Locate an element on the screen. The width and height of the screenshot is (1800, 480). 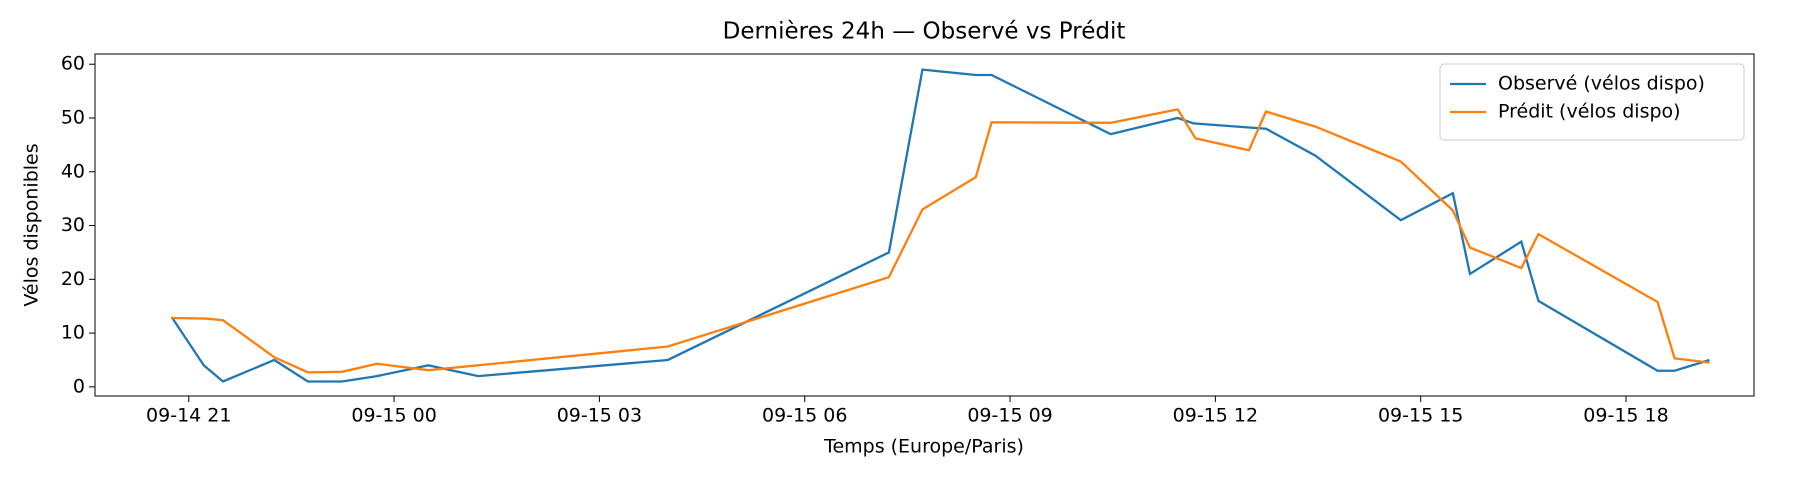
legend-label: Observé (vélos dispo) is located at coordinates (1601, 84).